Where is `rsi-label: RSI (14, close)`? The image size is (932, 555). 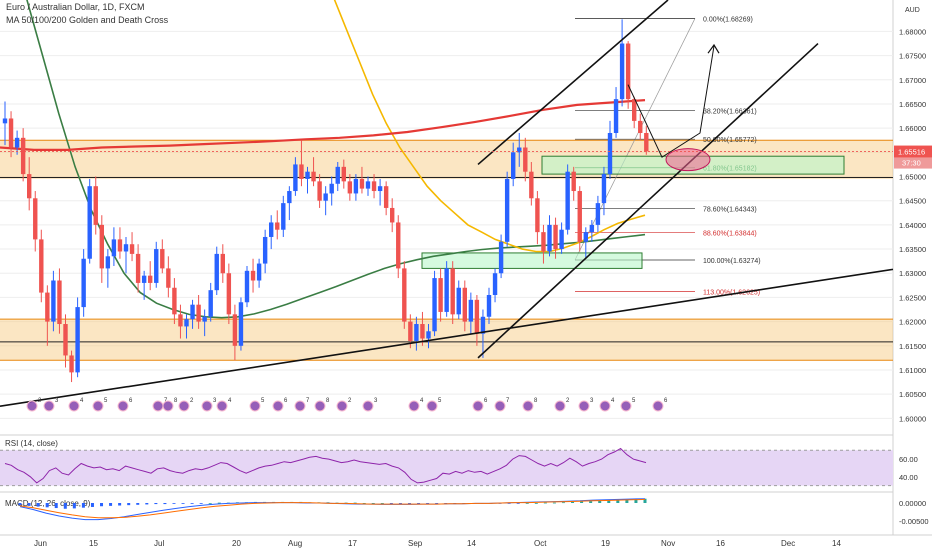
rsi-label: RSI (14, close) is located at coordinates (31, 443).